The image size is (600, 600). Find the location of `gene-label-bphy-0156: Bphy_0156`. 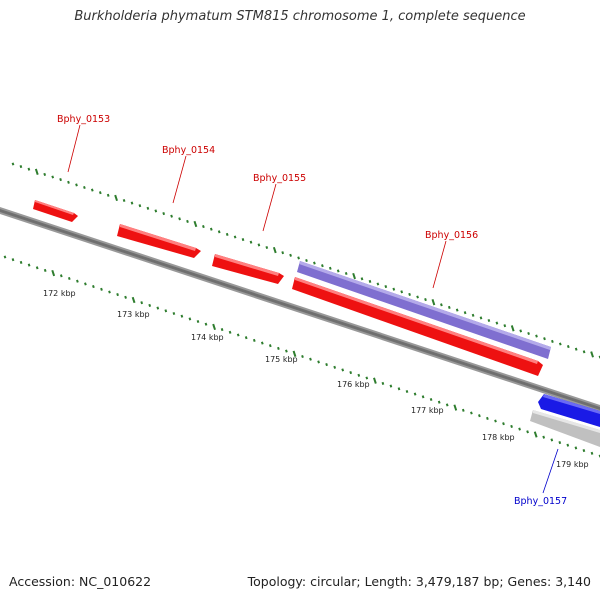

gene-label-bphy-0156: Bphy_0156 is located at coordinates (451, 235).